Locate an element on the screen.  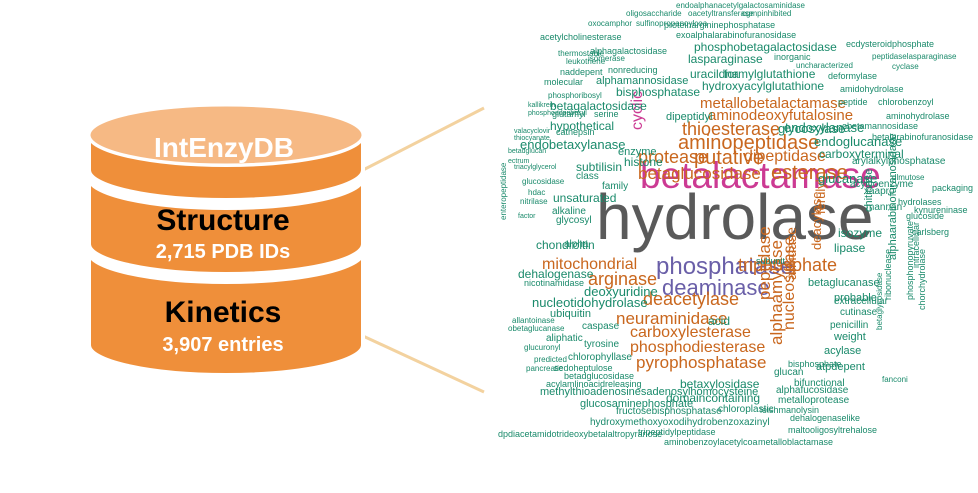
cloud-word: carlsberg is located at coordinates (931, 232).